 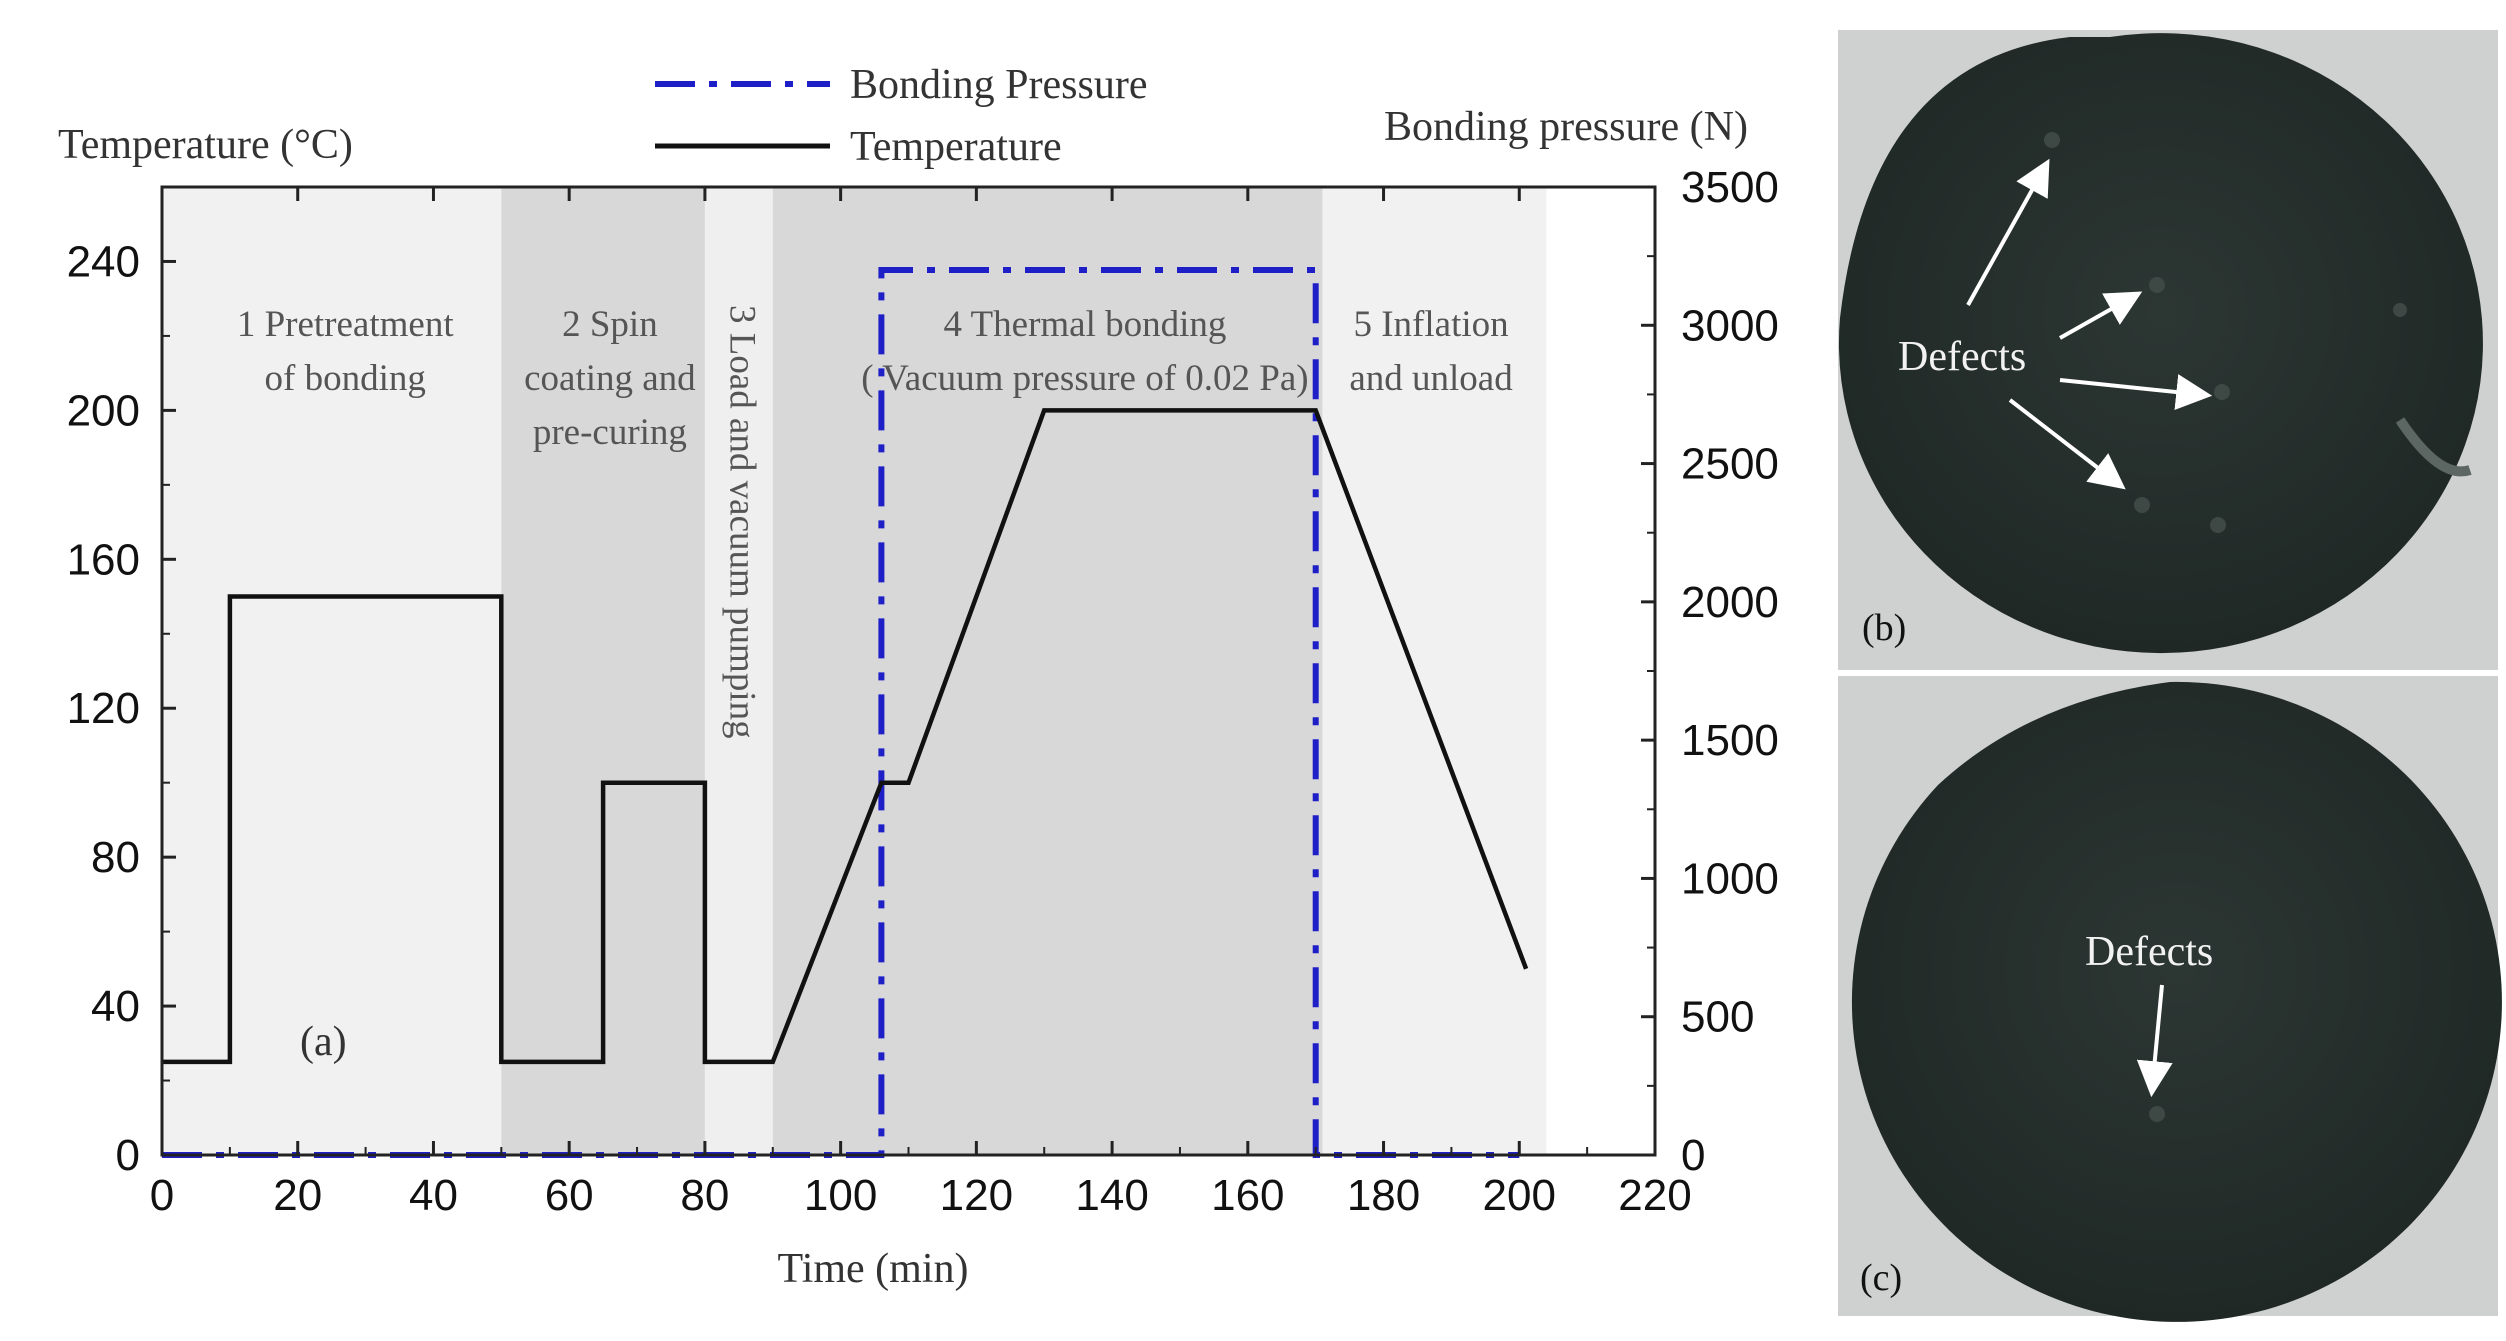 What do you see at coordinates (1717, 1017) in the screenshot?
I see `y-right-tick-label: 500` at bounding box center [1717, 1017].